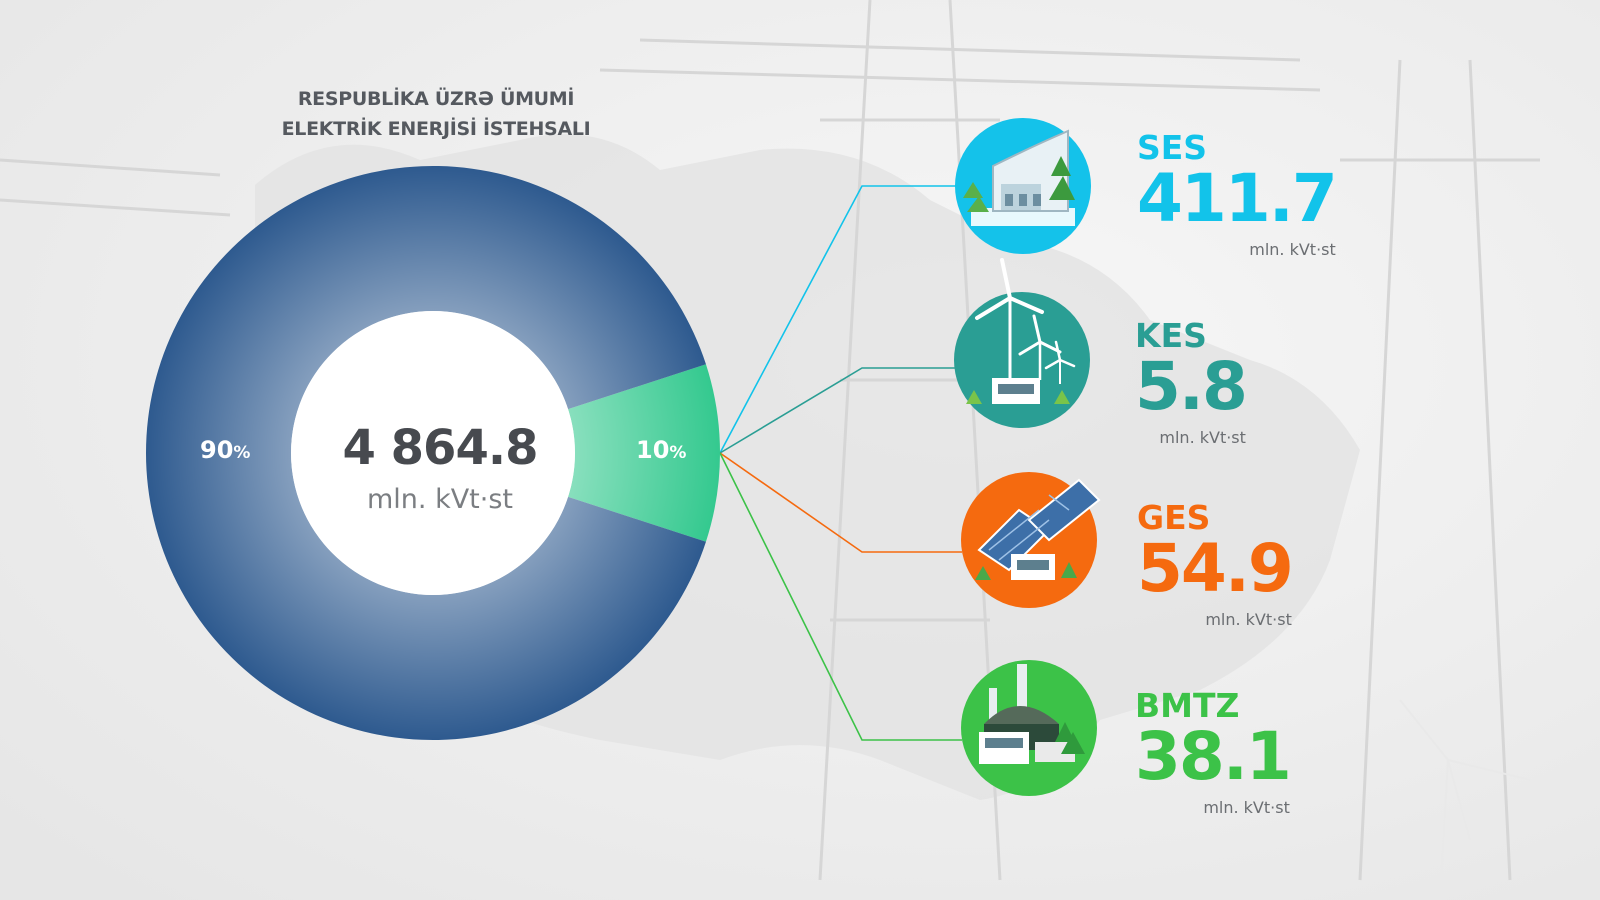 The image size is (1600, 900). Describe the element at coordinates (439, 499) in the screenshot. I see `total-unit: mln. kVt·st` at that location.